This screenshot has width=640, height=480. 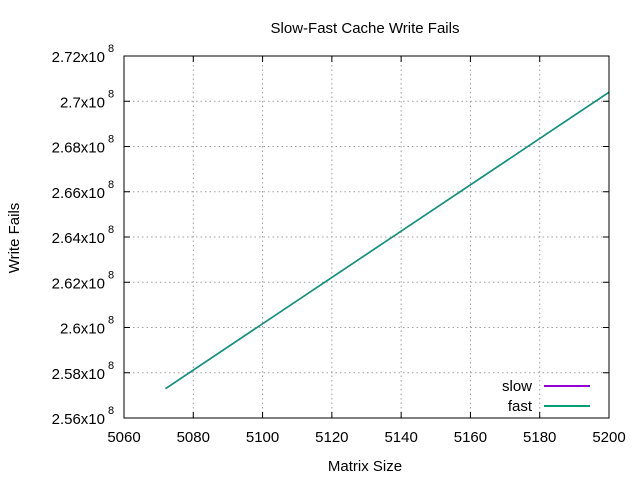 What do you see at coordinates (78, 148) in the screenshot?
I see `y-tick-label: 2.68x10` at bounding box center [78, 148].